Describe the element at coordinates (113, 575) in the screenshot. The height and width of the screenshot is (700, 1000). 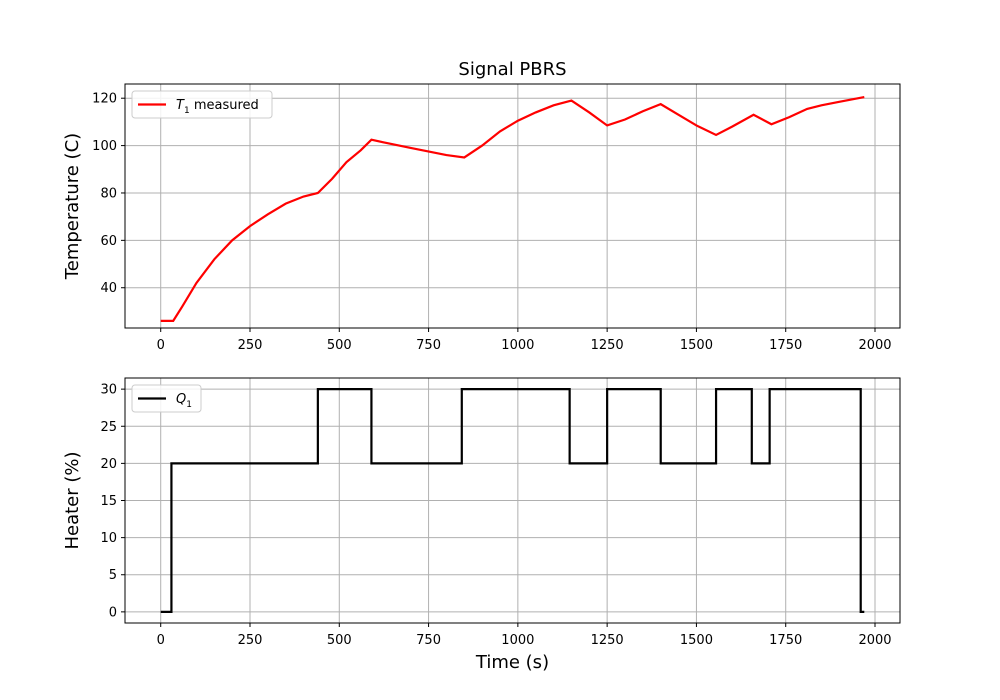
I see `y-tick-label: 5` at that location.